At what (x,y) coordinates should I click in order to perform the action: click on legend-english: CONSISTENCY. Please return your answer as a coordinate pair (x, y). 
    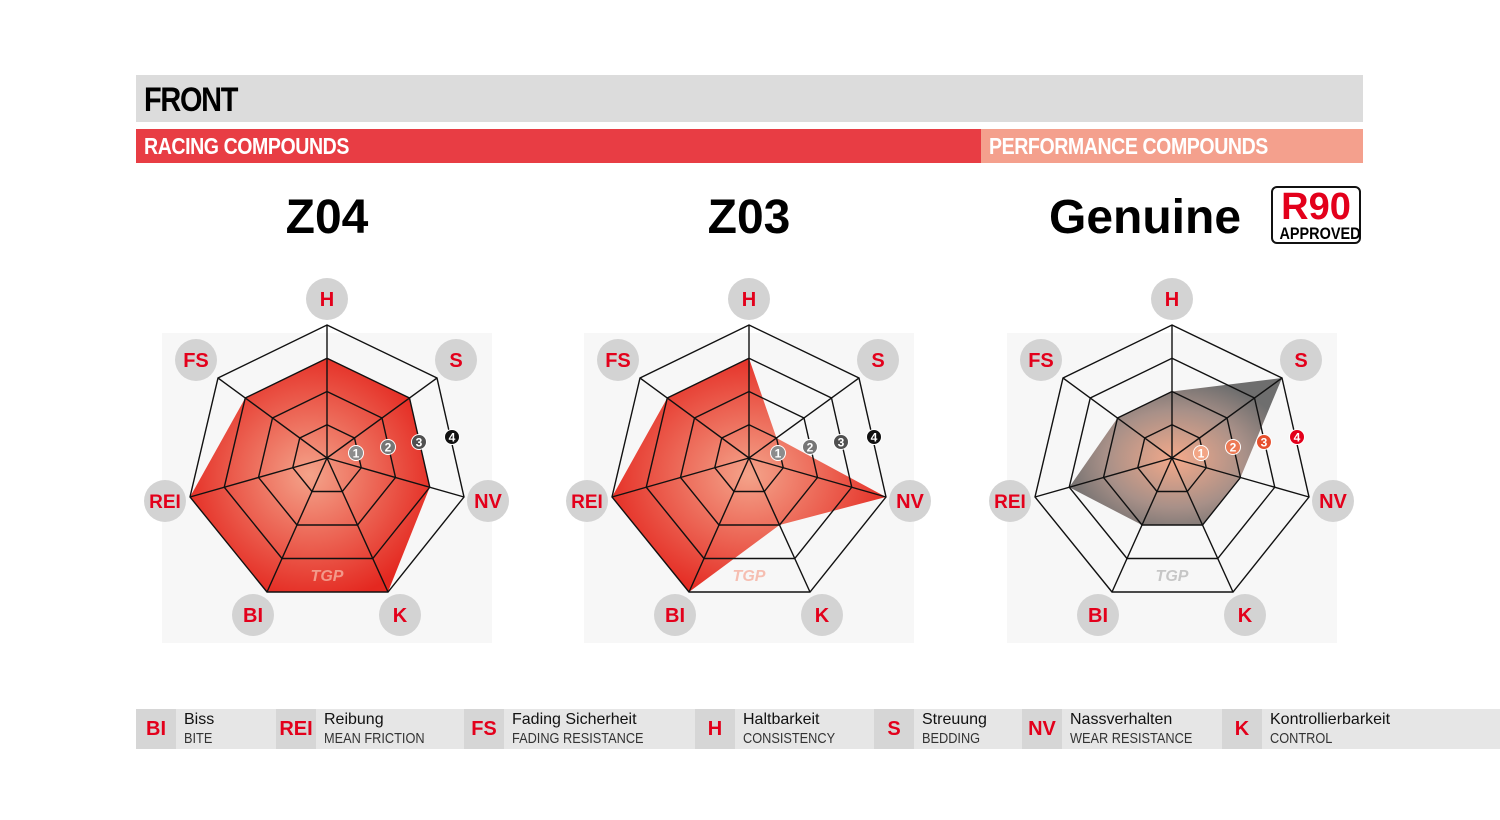
    Looking at the image, I should click on (789, 738).